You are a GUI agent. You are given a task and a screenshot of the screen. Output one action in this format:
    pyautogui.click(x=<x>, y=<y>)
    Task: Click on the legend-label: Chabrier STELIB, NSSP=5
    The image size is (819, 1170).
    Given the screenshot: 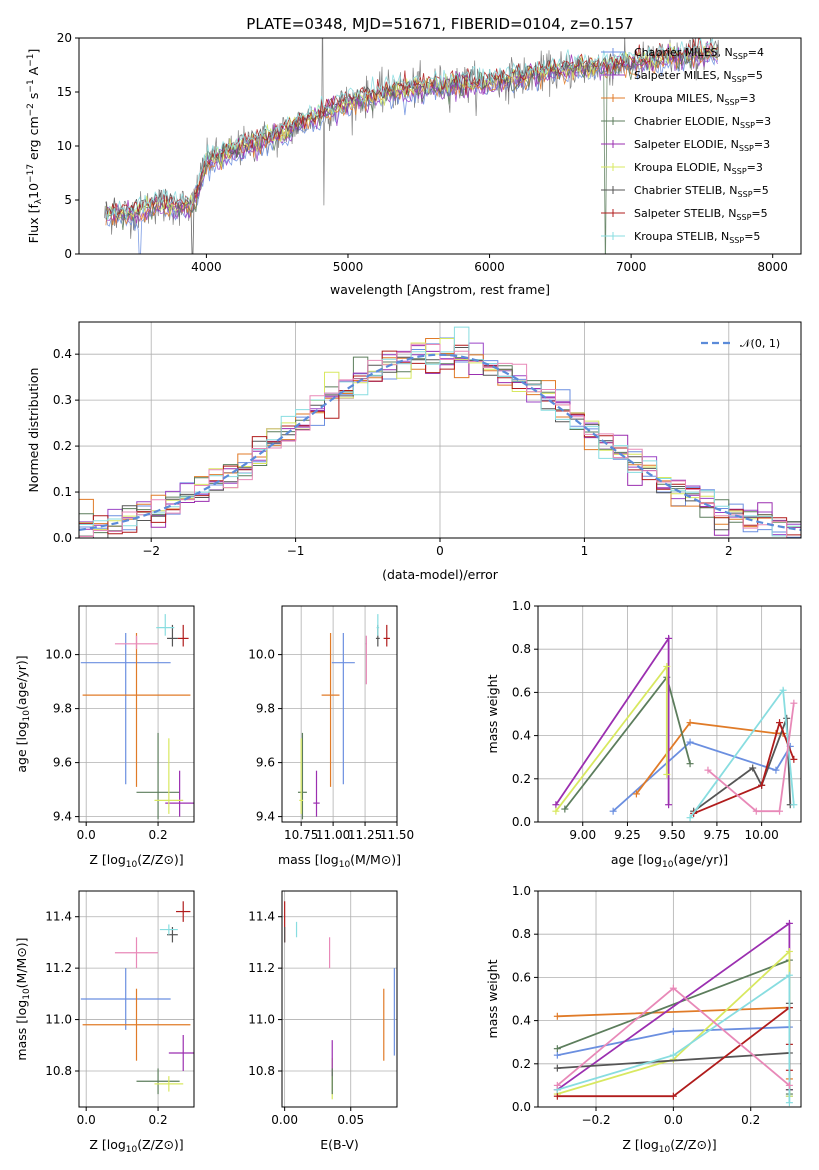 What is the action you would take?
    pyautogui.click(x=701, y=191)
    